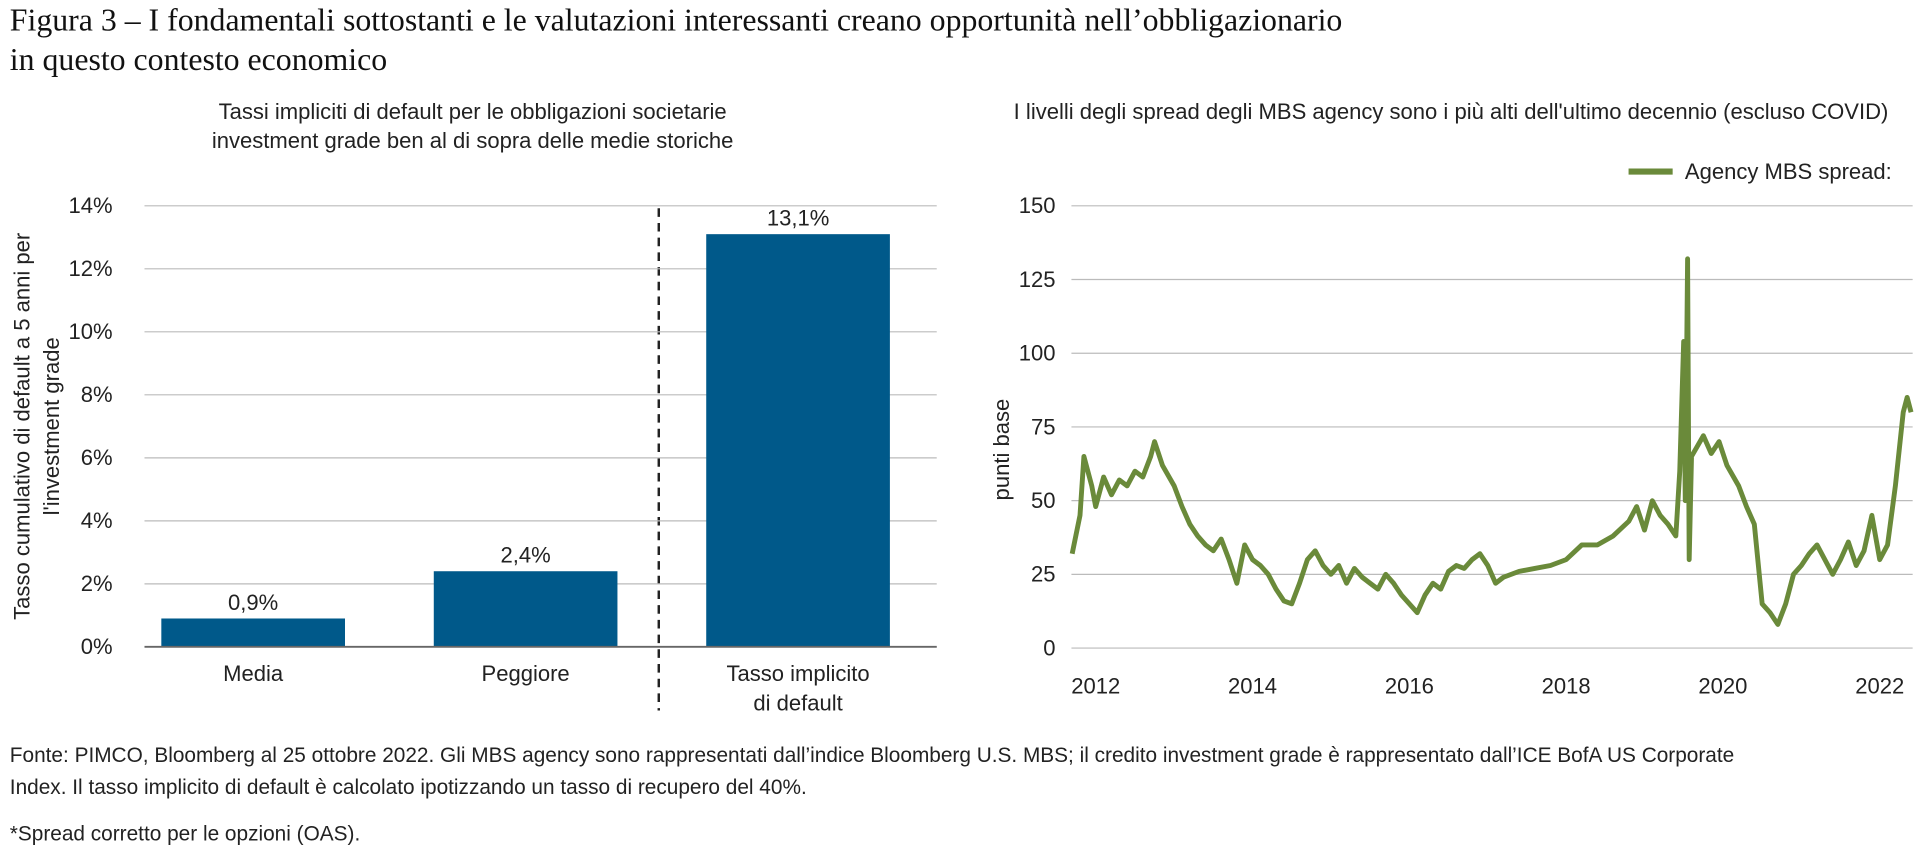 This screenshot has width=1920, height=860. What do you see at coordinates (97, 394) in the screenshot?
I see `y-tick-label: 8%` at bounding box center [97, 394].